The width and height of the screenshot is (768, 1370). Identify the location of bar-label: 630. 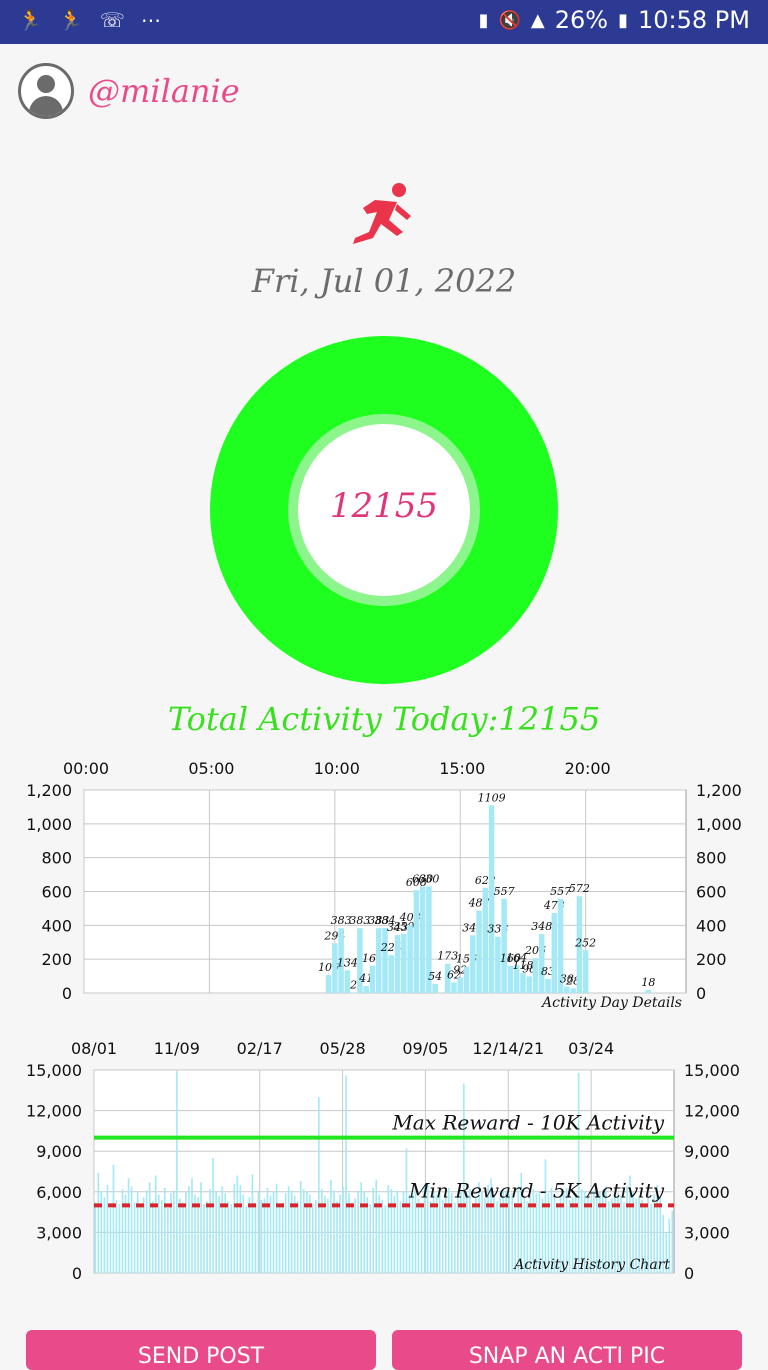
(428, 878).